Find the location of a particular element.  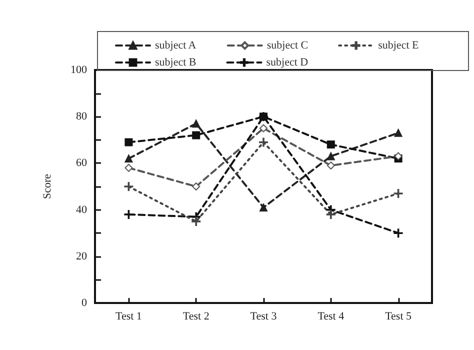

y-tick-label: 0 is located at coordinates (85, 303).